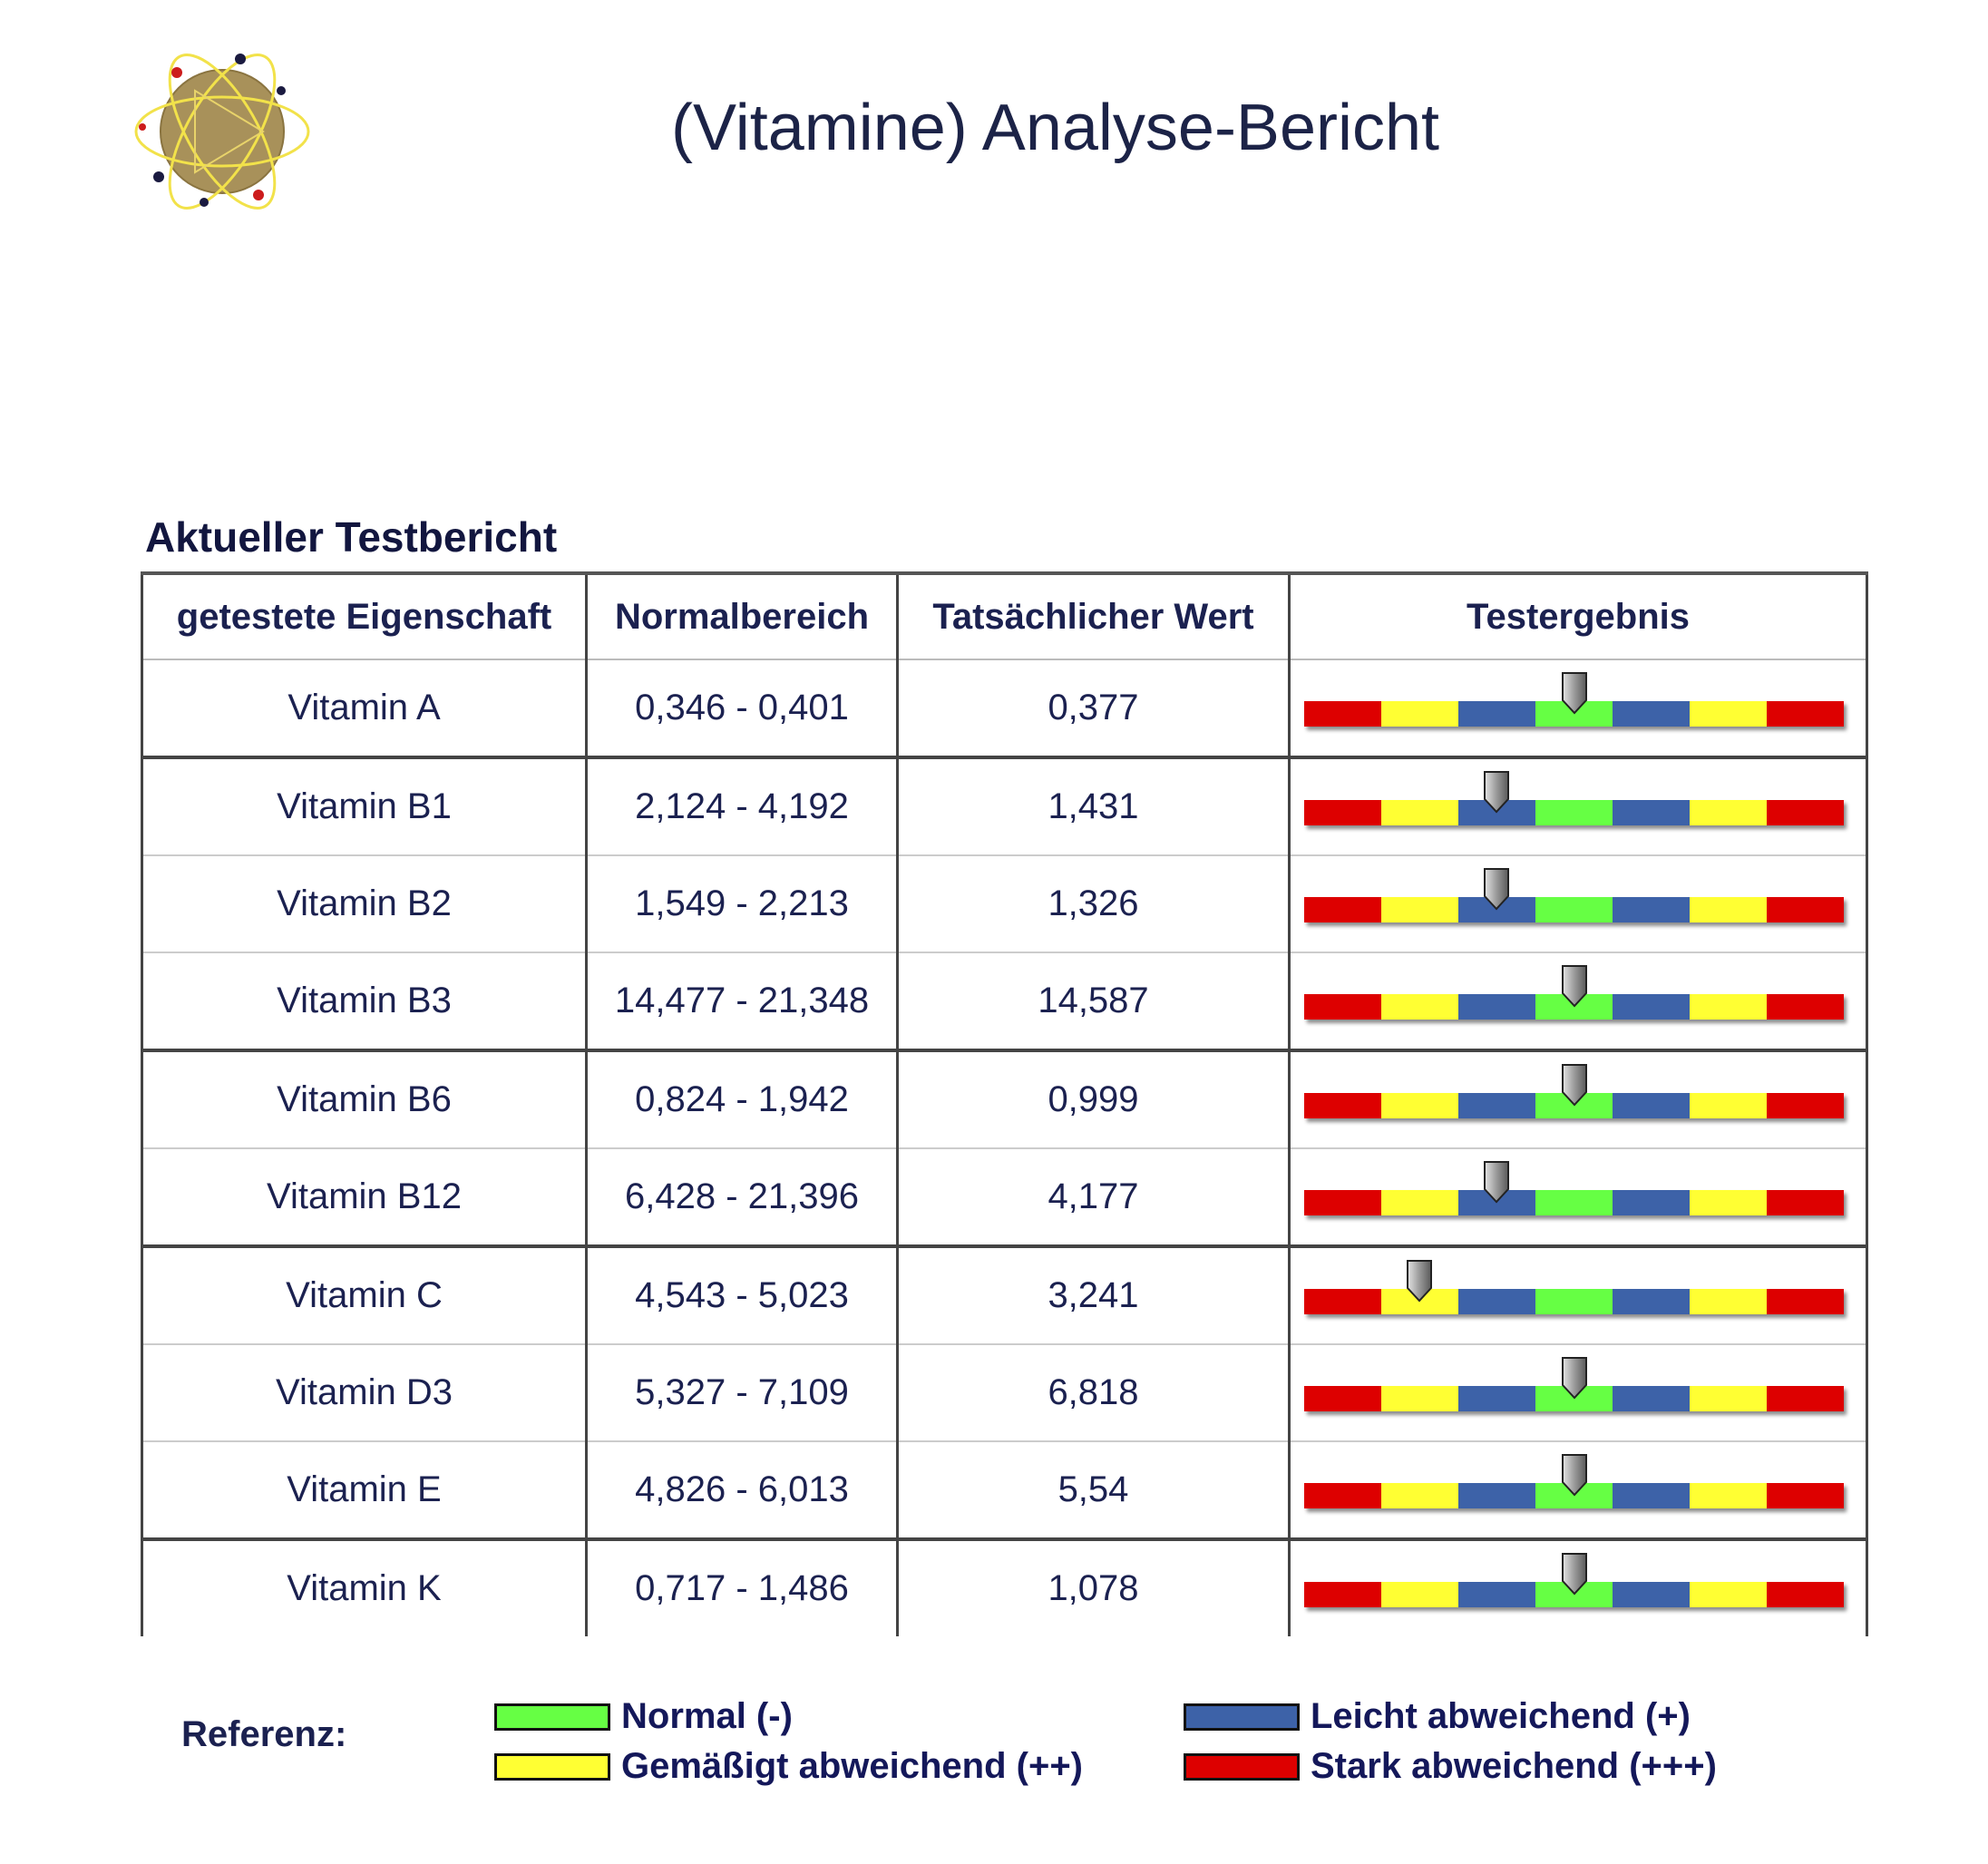  What do you see at coordinates (364, 616) in the screenshot?
I see `column-header-property: getestete Eigenschaft` at bounding box center [364, 616].